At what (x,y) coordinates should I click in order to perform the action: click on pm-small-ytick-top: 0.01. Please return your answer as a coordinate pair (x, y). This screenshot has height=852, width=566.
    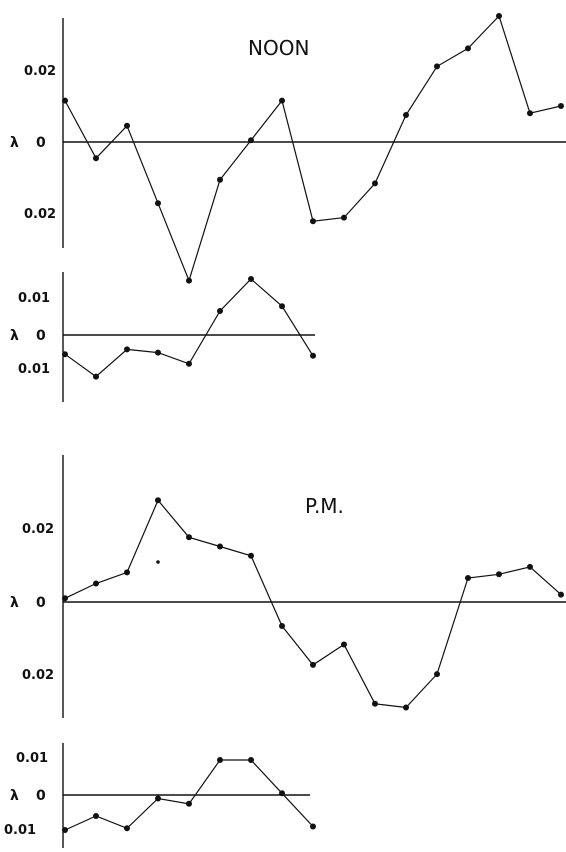
    Looking at the image, I should click on (32, 758).